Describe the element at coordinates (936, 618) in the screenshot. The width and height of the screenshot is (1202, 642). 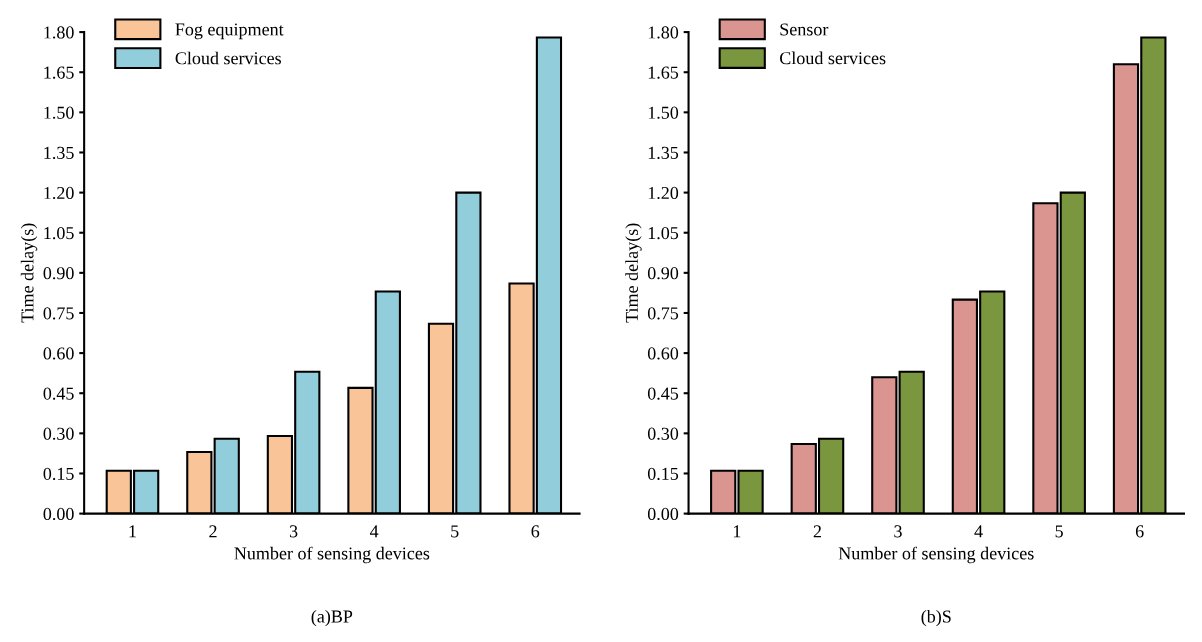
I see `text: (b)S` at that location.